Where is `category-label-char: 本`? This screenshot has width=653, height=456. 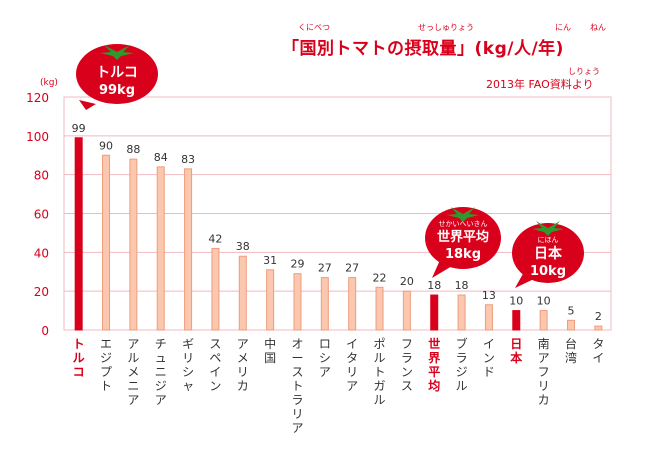
category-label-char: 本 is located at coordinates (516, 357).